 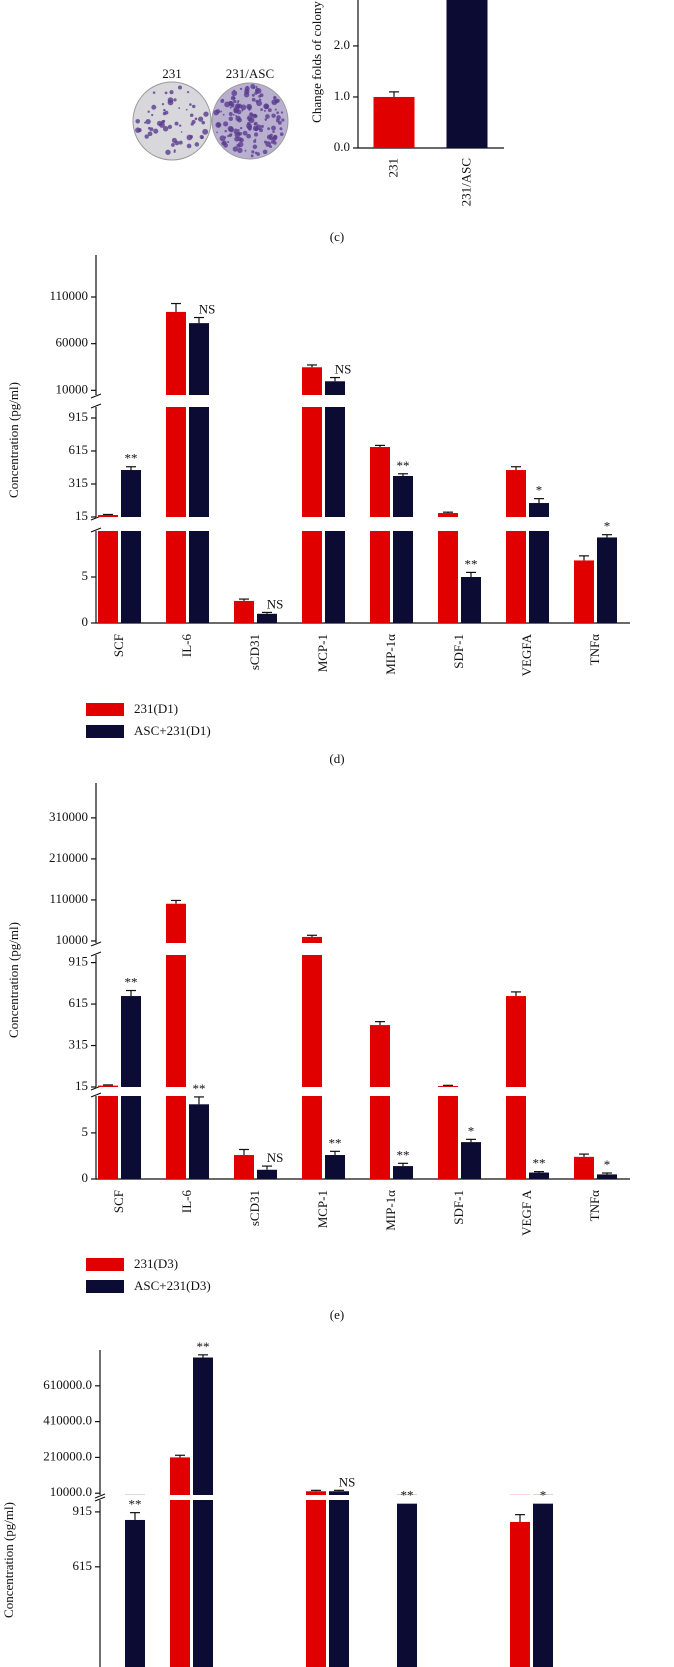 I want to click on significance: NS, so click(x=275, y=603).